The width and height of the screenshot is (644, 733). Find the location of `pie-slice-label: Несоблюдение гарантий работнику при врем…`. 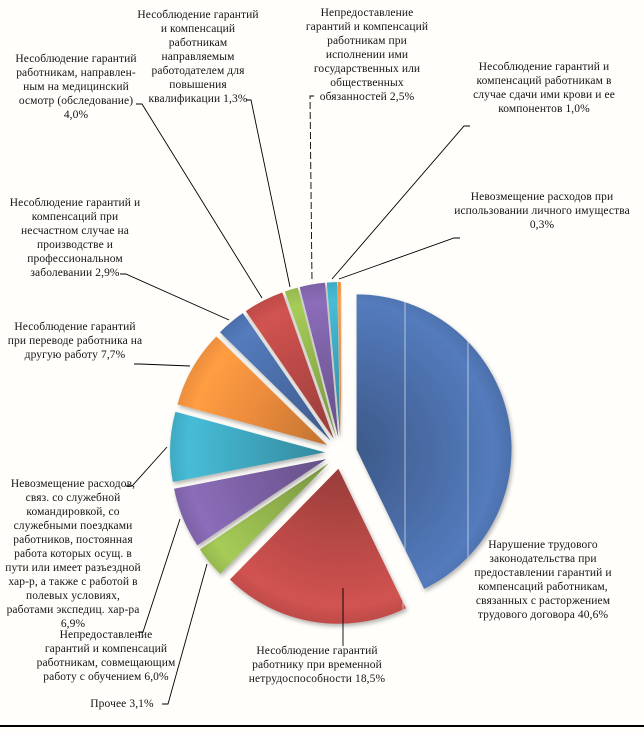

pie-slice-label: Несоблюдение гарантий работнику при врем… is located at coordinates (317, 665).